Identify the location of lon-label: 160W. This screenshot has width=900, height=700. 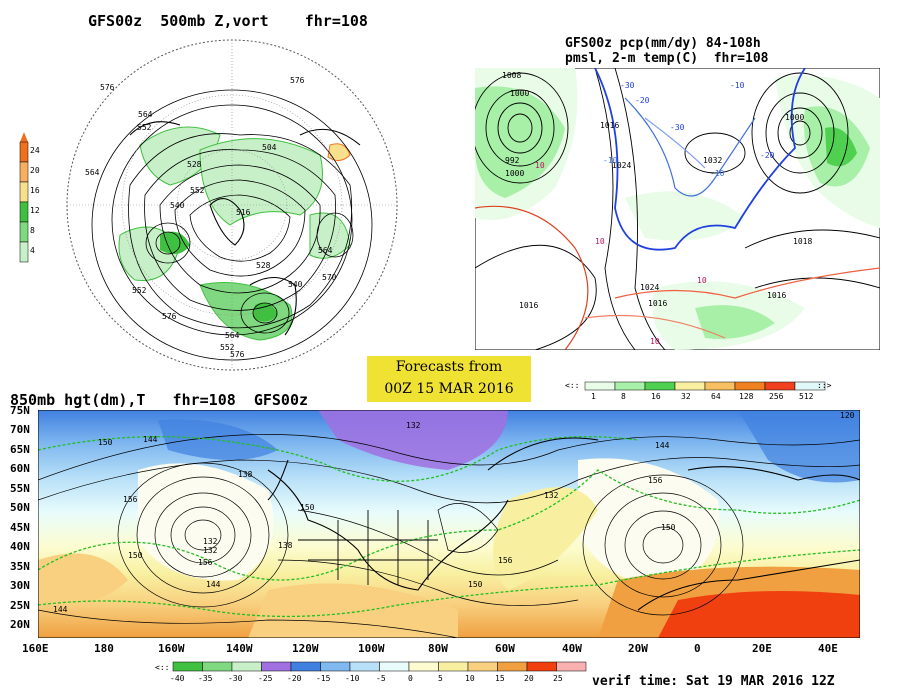
(171, 648).